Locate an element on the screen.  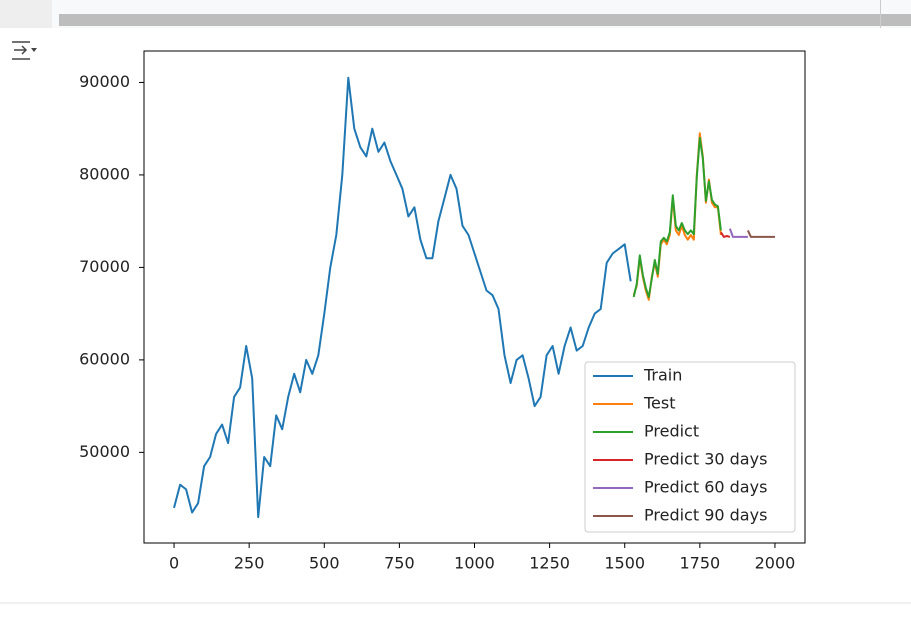
y-tick-label: 80000 is located at coordinates (104, 173).